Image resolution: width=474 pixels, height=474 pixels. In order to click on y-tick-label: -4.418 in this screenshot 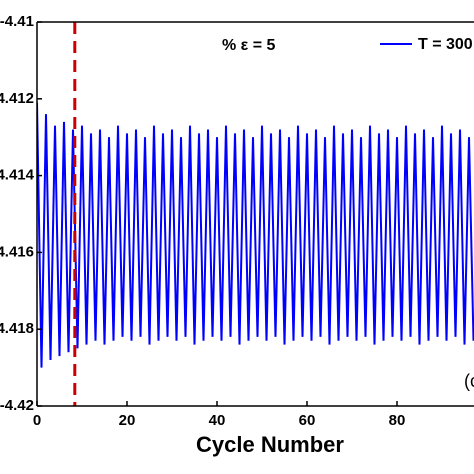, I will do `click(17, 328)`.